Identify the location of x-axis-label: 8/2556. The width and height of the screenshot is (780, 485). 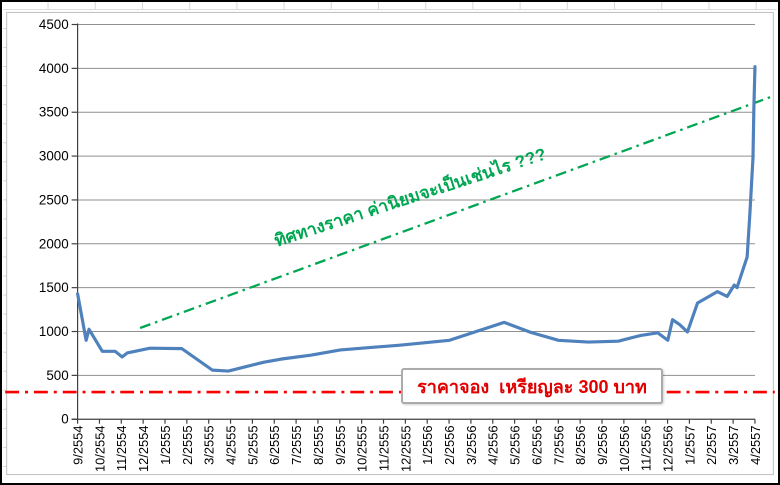
(580, 444).